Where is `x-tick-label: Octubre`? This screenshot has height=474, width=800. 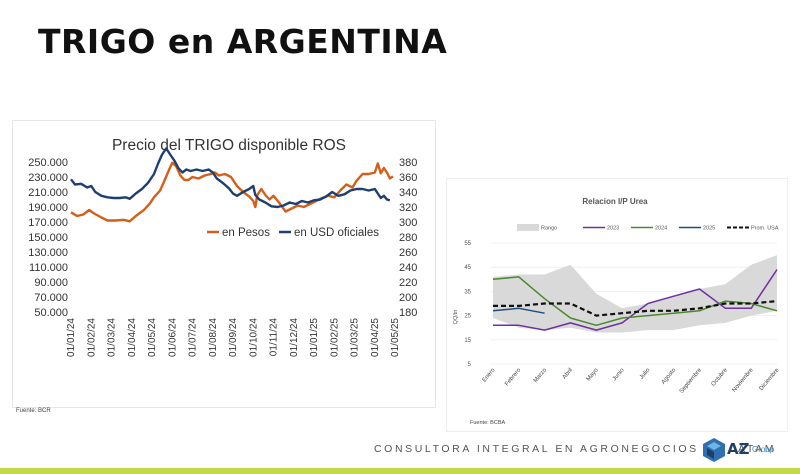 x-tick-label: Octubre is located at coordinates (720, 377).